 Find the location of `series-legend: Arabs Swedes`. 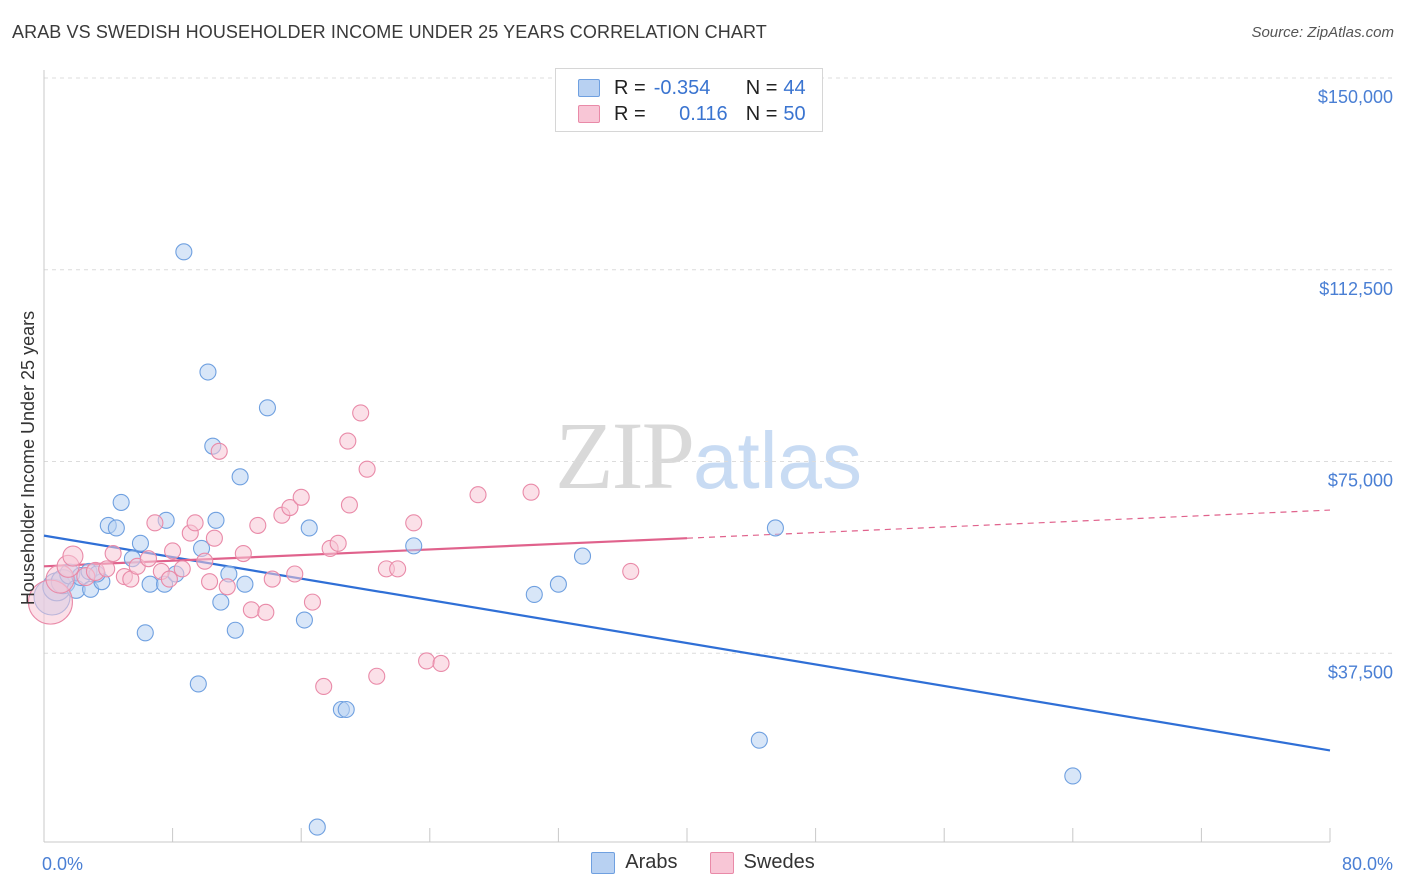

series-legend: Arabs Swedes is located at coordinates (703, 862).